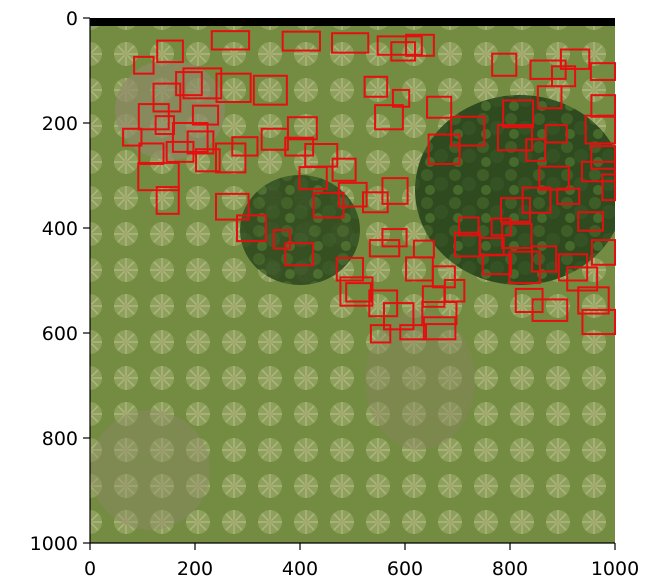  I want to click on x-axis-ticks: 0 200 400 600 800 1000, so click(361, 561).